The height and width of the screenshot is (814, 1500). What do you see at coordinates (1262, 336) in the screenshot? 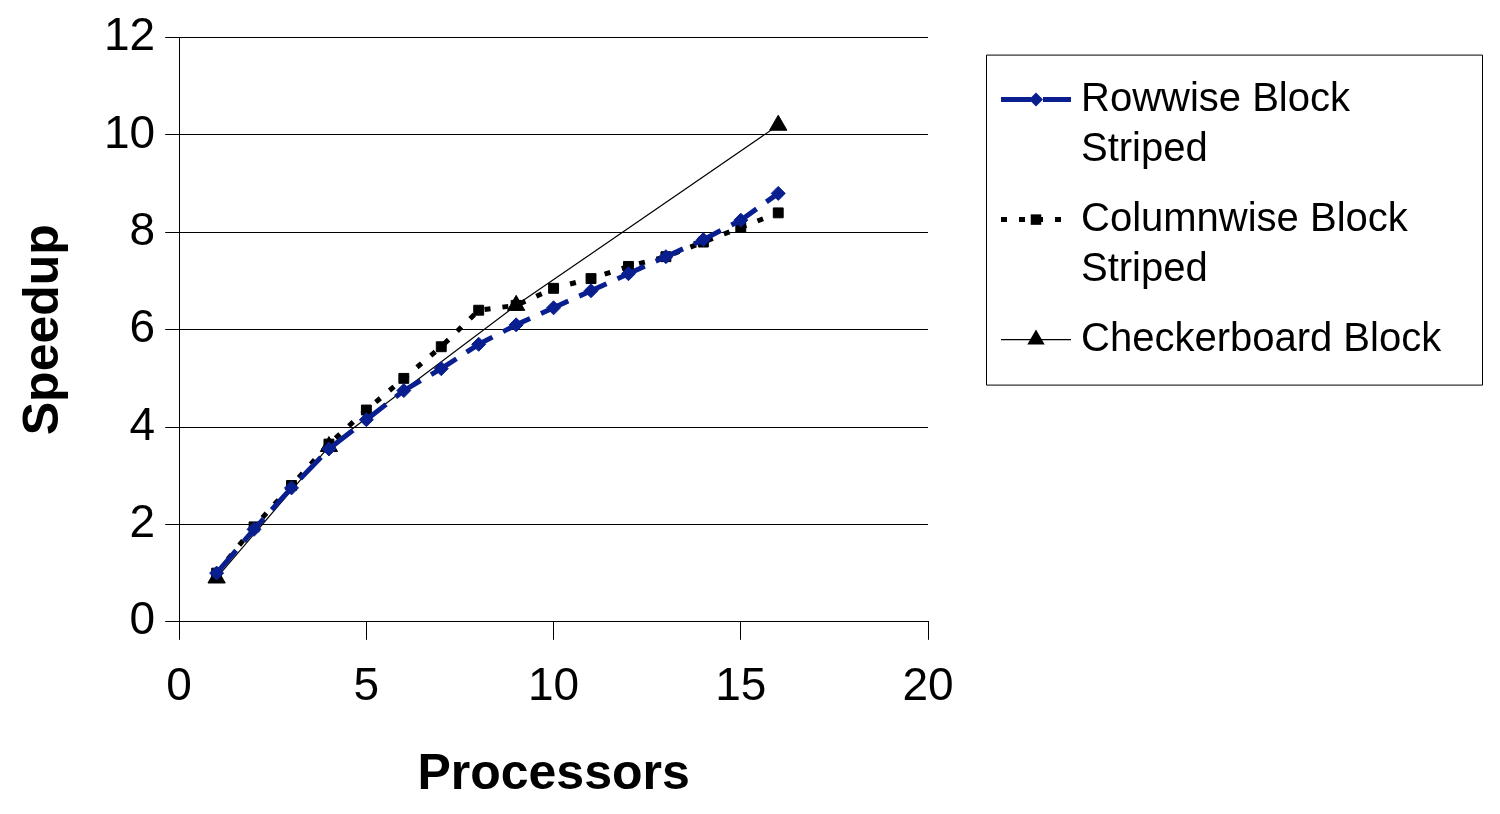
I see `legend-label: Checkerboard Block` at bounding box center [1262, 336].